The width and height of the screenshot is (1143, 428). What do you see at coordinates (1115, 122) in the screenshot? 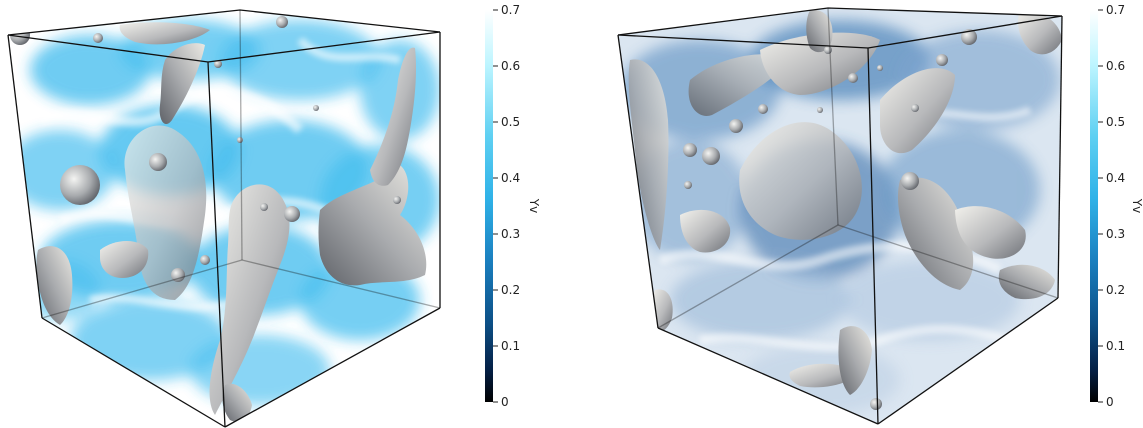
I see `right-colorbar-tick-label: 0.5` at bounding box center [1115, 122].